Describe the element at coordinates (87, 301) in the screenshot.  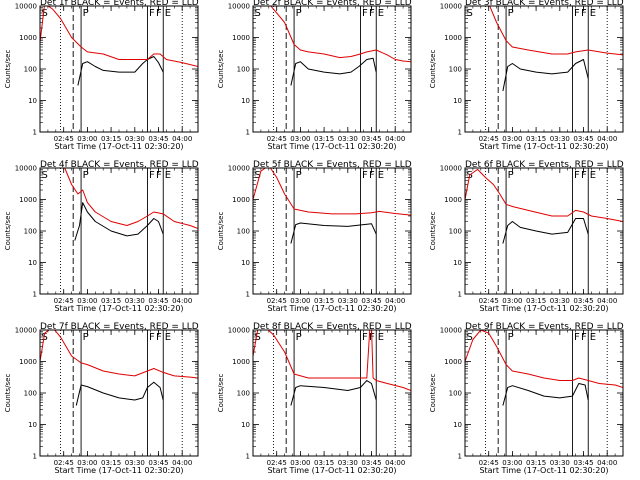
I see `x-tick-label: 03:00` at that location.